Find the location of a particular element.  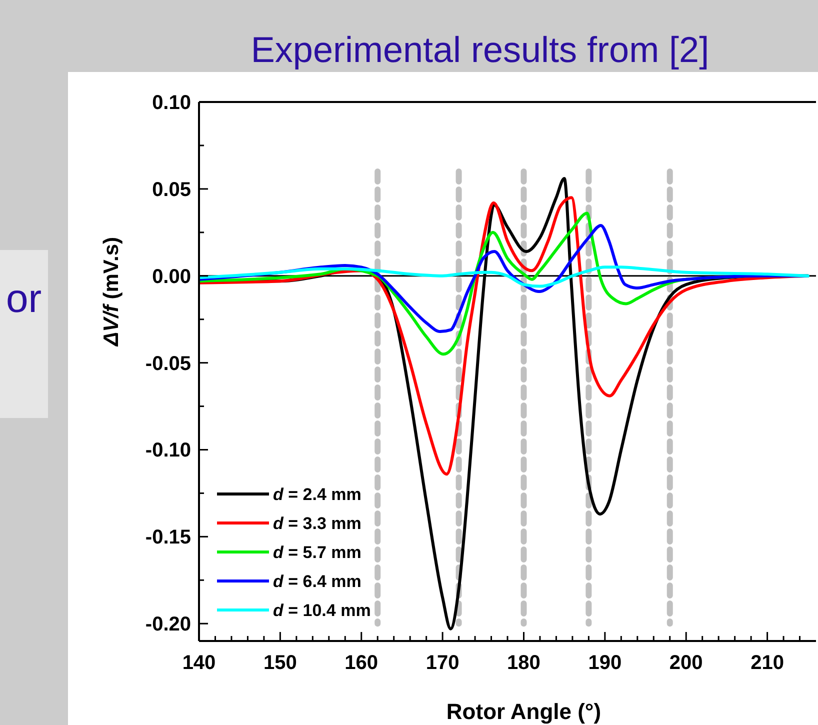

x-tick-label: 140 is located at coordinates (199, 663).